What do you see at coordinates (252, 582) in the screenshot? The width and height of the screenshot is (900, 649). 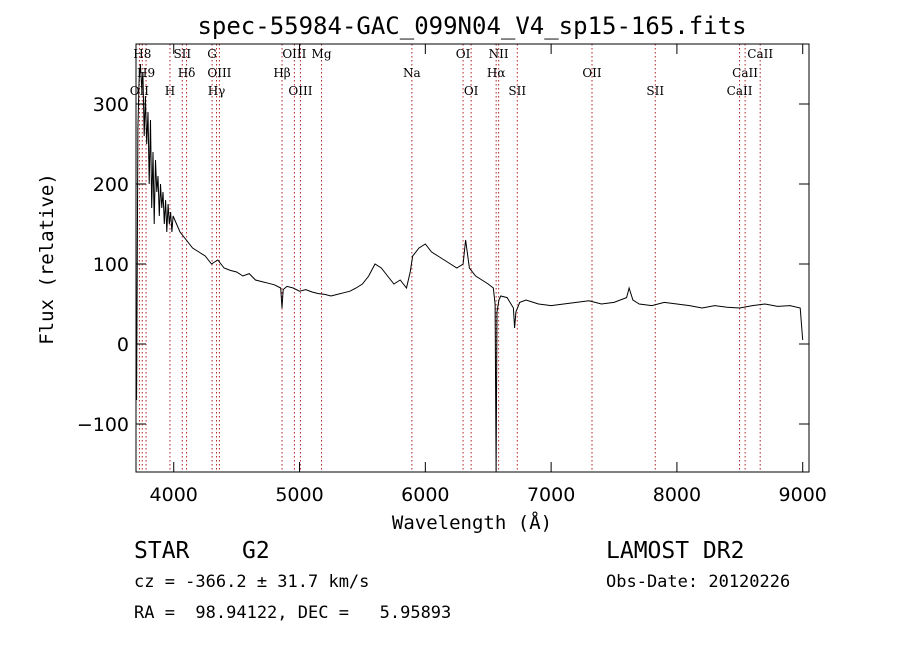 I see `redshift-value: cz = -366.2 ± 31.7 km/s` at bounding box center [252, 582].